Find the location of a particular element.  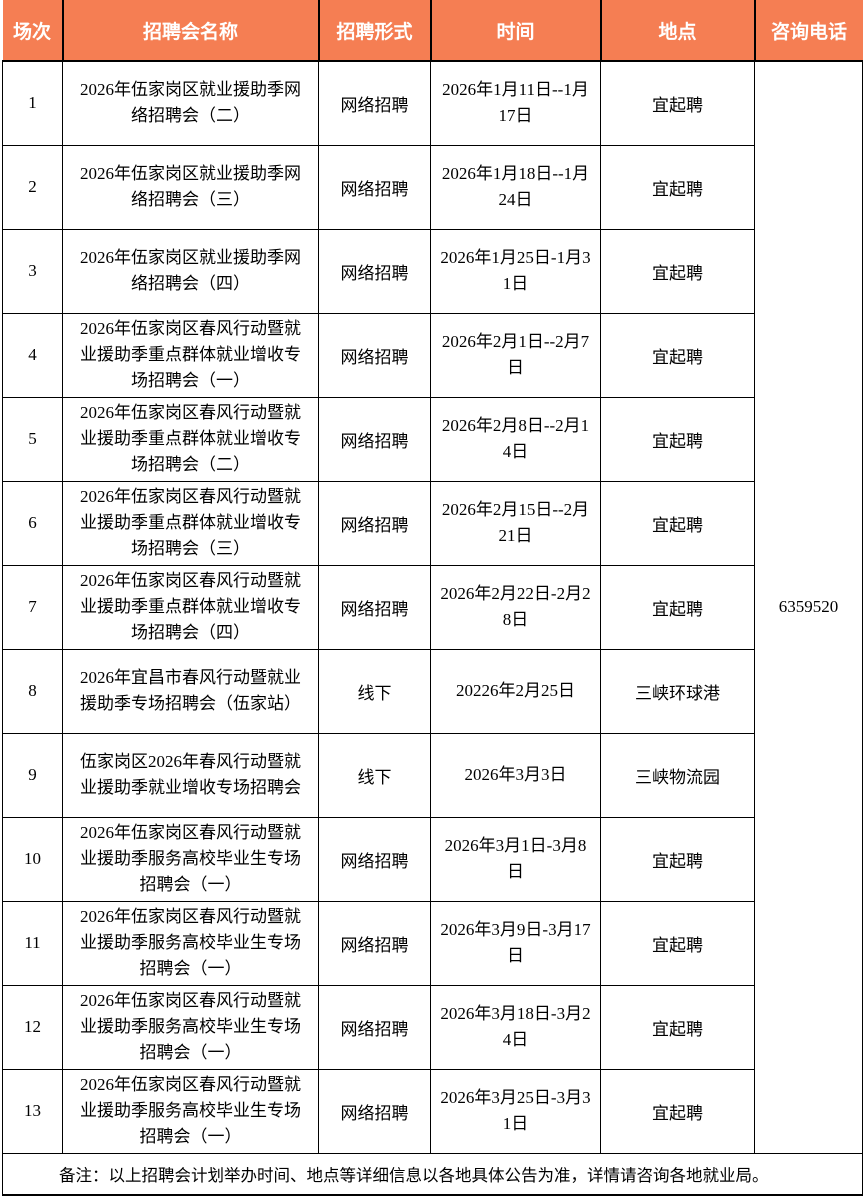

session-number-cell: 1 is located at coordinates (32, 103).